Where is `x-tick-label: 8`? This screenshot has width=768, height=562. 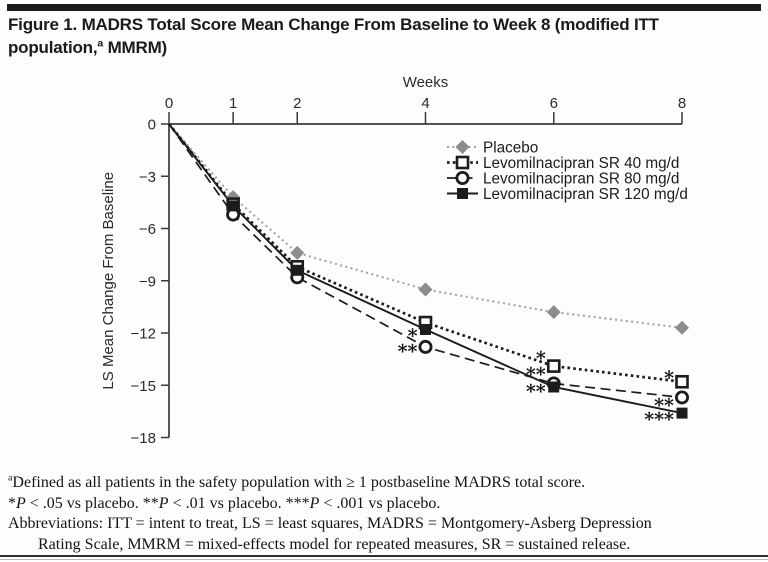 x-tick-label: 8 is located at coordinates (682, 103).